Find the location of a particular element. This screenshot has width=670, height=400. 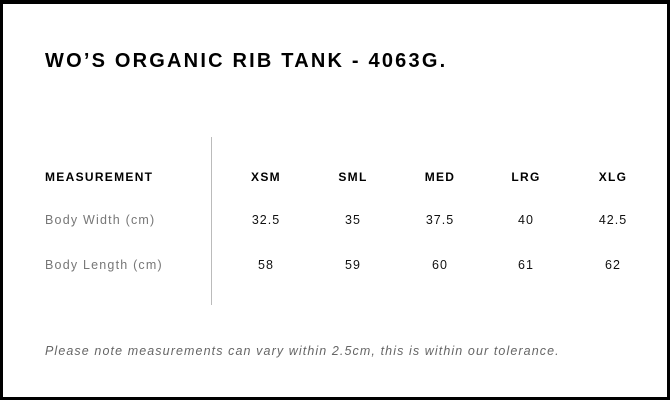

table-cell: 60 is located at coordinates (440, 265).